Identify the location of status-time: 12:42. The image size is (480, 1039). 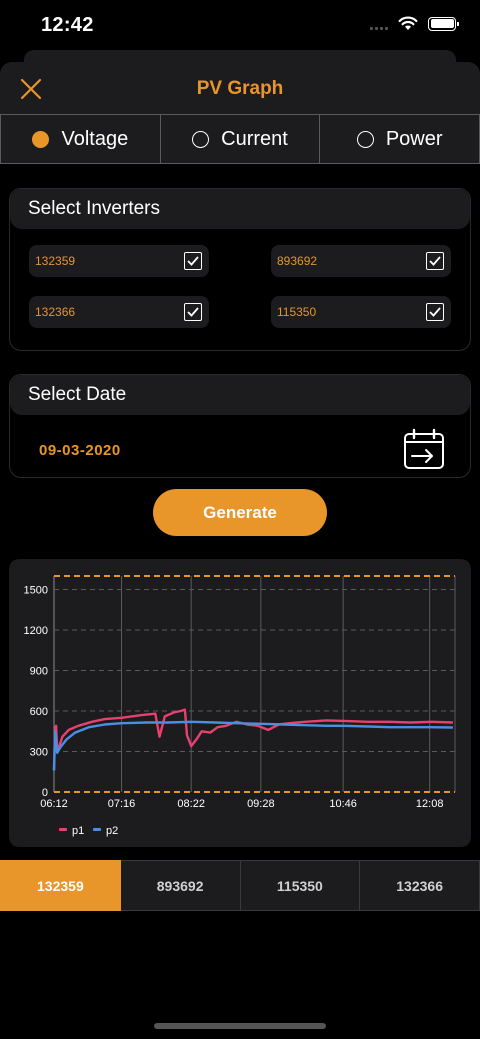
(67, 25).